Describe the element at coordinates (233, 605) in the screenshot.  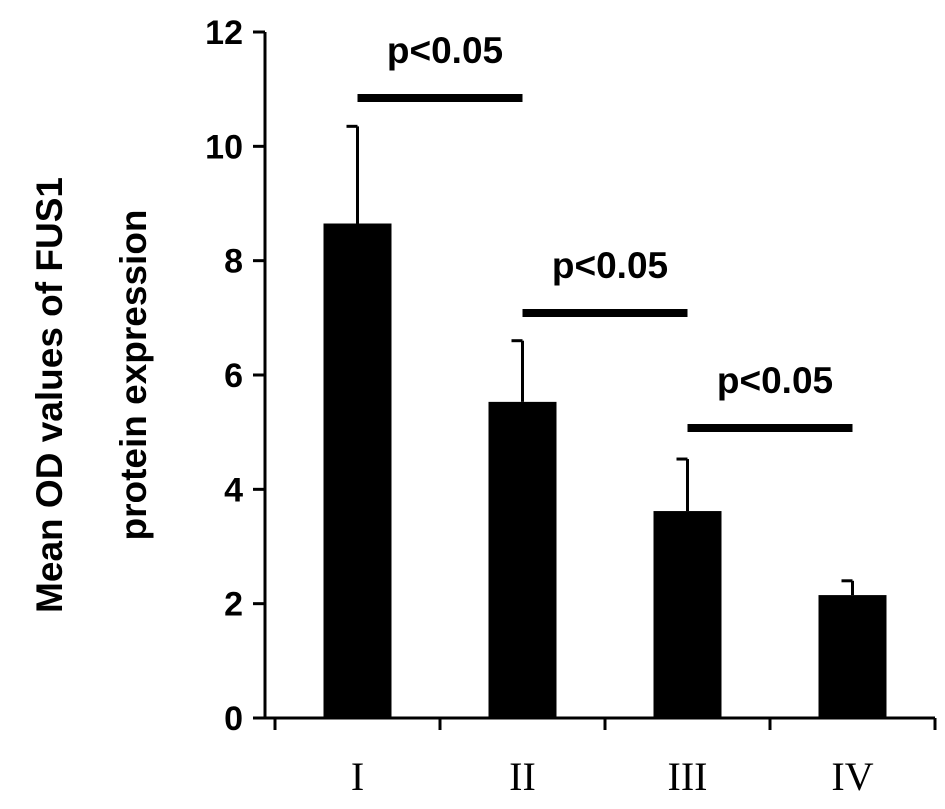
I see `y-tick-label: 2` at that location.